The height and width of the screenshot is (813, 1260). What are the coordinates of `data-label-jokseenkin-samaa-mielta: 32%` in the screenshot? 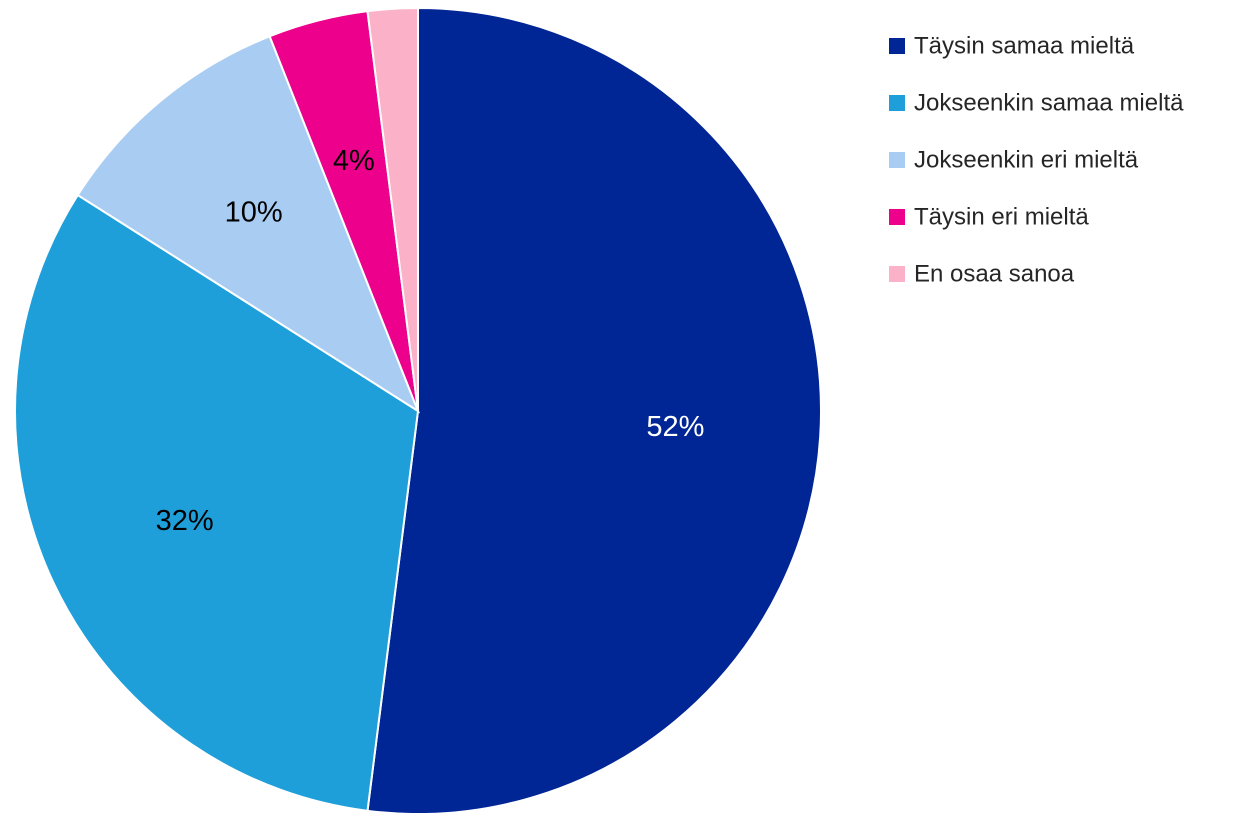 It's located at (185, 521).